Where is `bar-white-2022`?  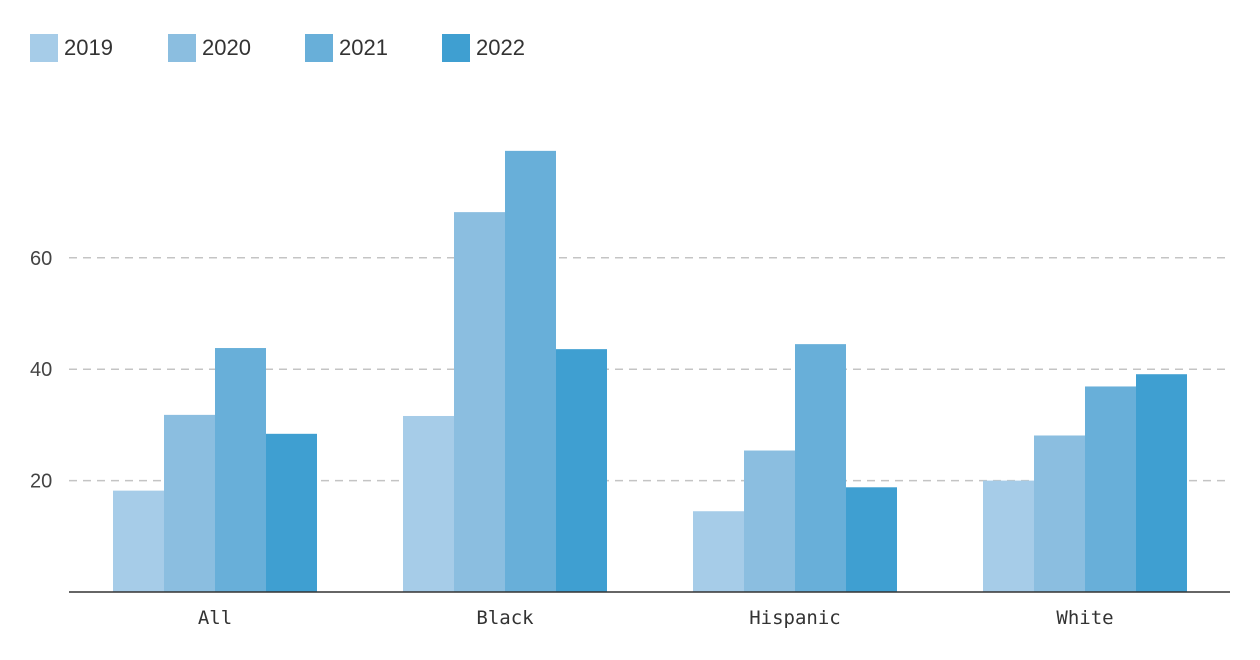
bar-white-2022 is located at coordinates (1161, 483).